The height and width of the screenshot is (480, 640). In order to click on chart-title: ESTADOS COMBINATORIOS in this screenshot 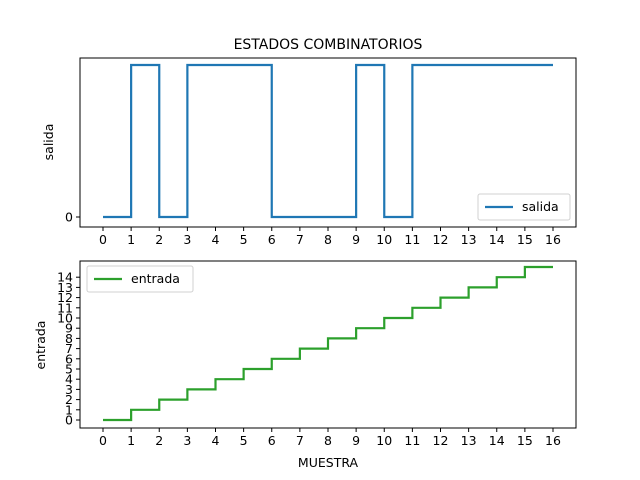, I will do `click(328, 45)`.